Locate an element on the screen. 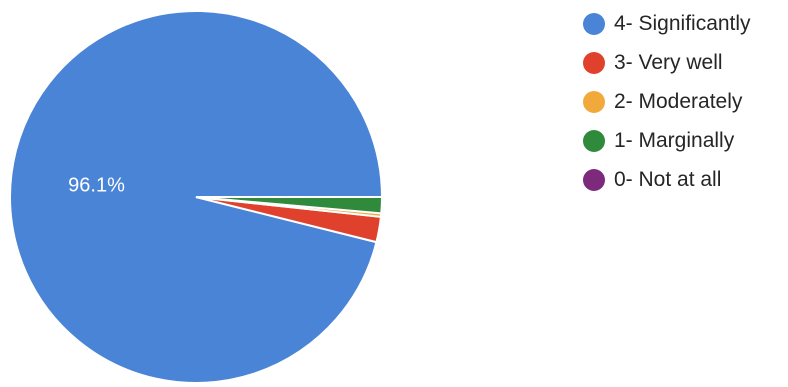  legend-item: 0- Not at all is located at coordinates (685, 179).